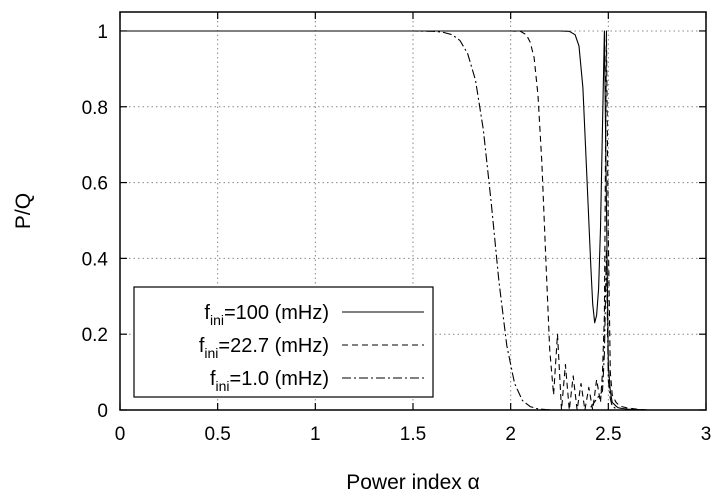 This screenshot has height=497, width=714. I want to click on x-tick-label: 0.5, so click(217, 434).